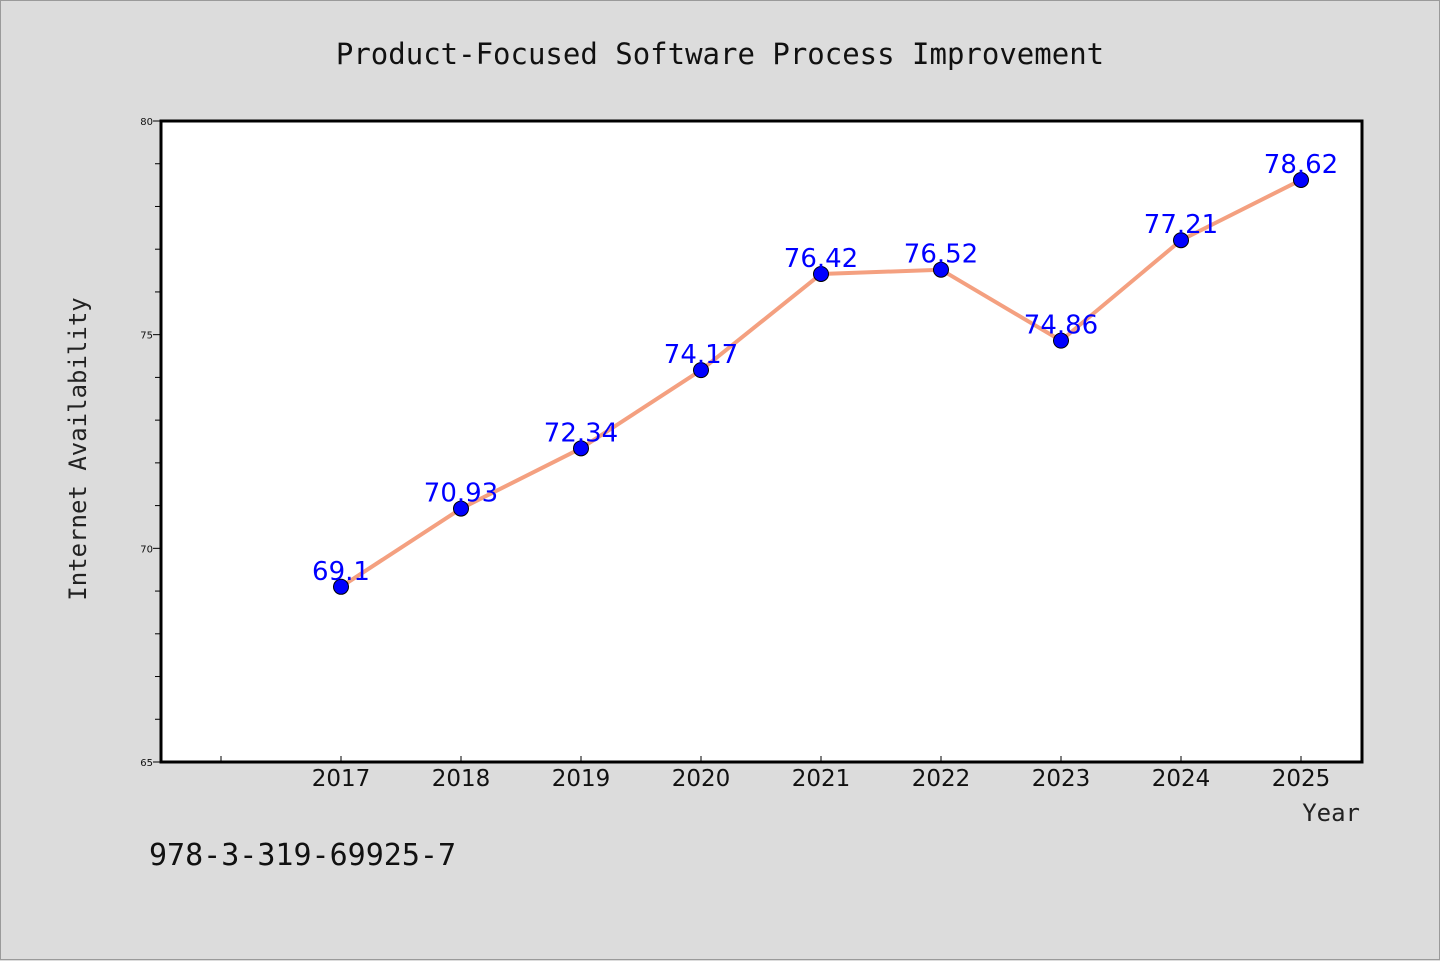 The height and width of the screenshot is (961, 1440). Describe the element at coordinates (146, 122) in the screenshot. I see `y-tick-label: 80` at that location.